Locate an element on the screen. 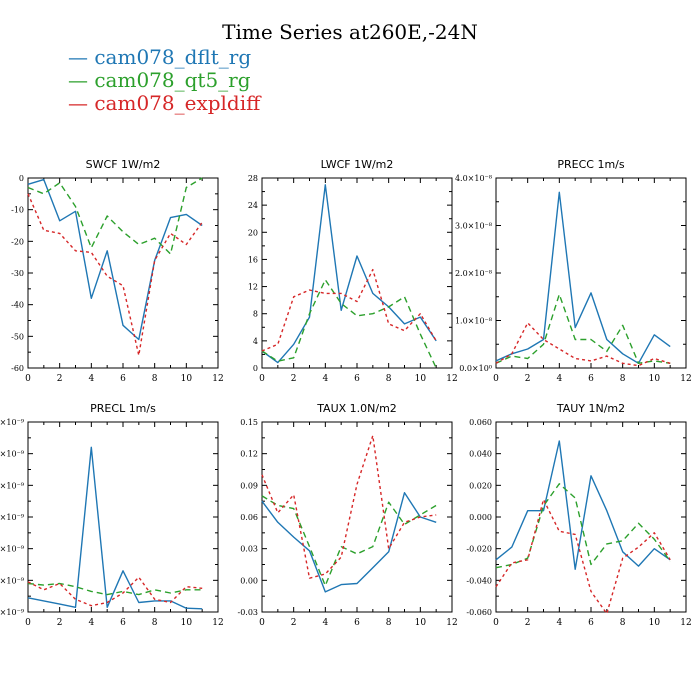 This screenshot has width=700, height=700. y-tick-label: -0.040 is located at coordinates (479, 580).